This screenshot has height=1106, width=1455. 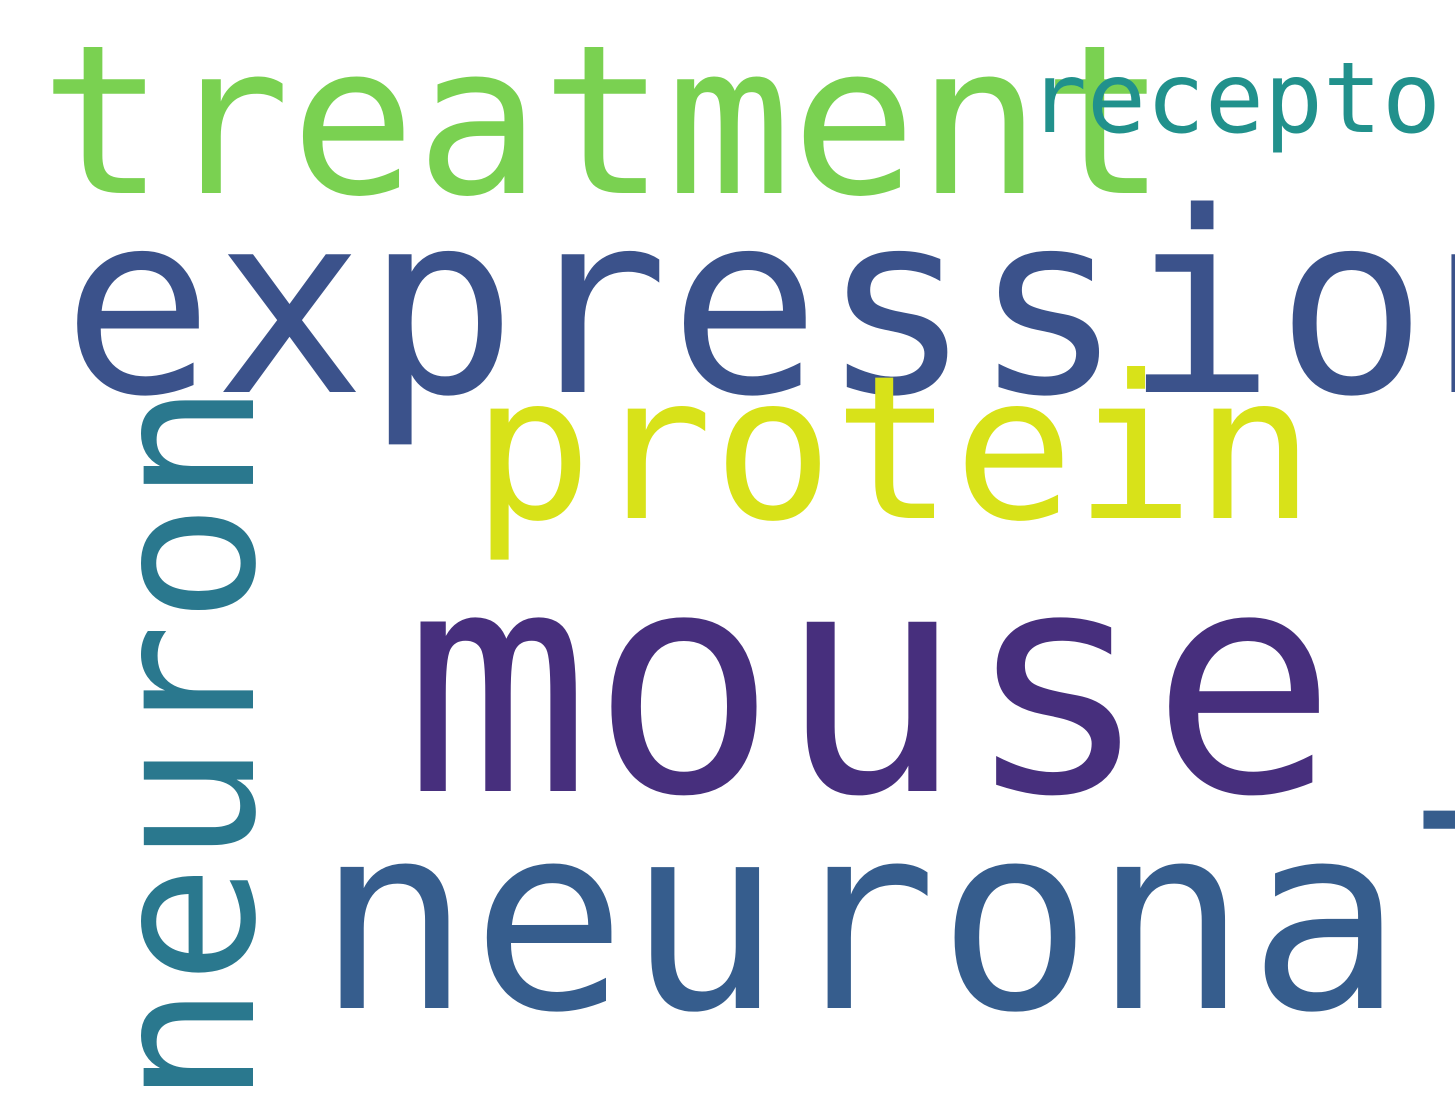 What do you see at coordinates (1241, 99) in the screenshot?
I see `word-receptor: receptor` at bounding box center [1241, 99].